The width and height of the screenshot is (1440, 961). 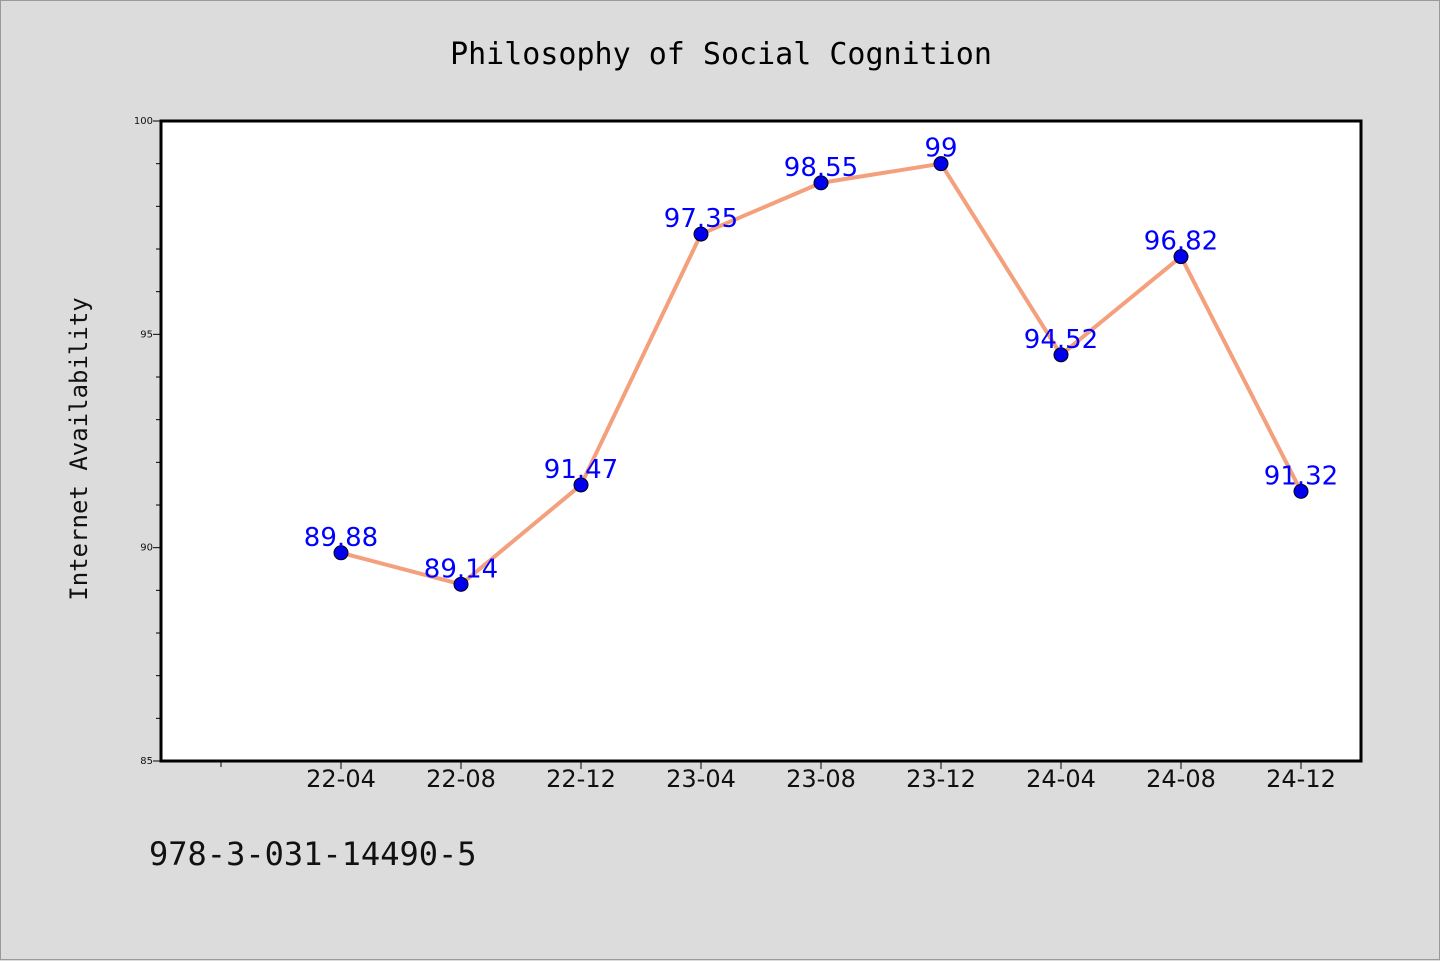 What do you see at coordinates (1061, 779) in the screenshot?
I see `x-tick-label: 24-04` at bounding box center [1061, 779].